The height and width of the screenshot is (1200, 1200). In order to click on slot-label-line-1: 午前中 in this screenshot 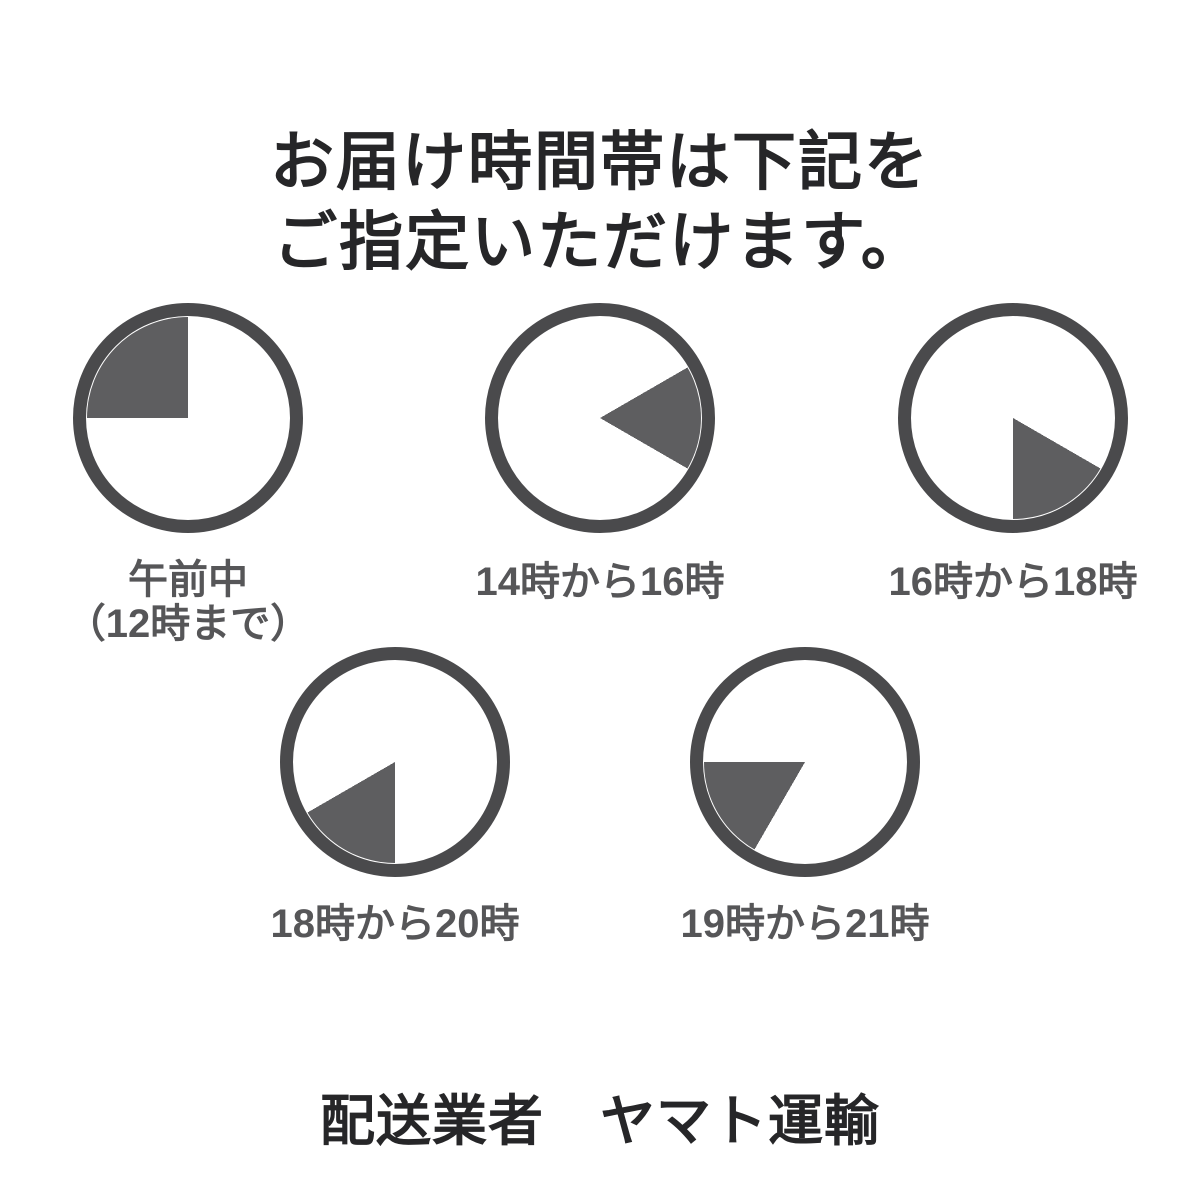, I will do `click(188, 580)`.